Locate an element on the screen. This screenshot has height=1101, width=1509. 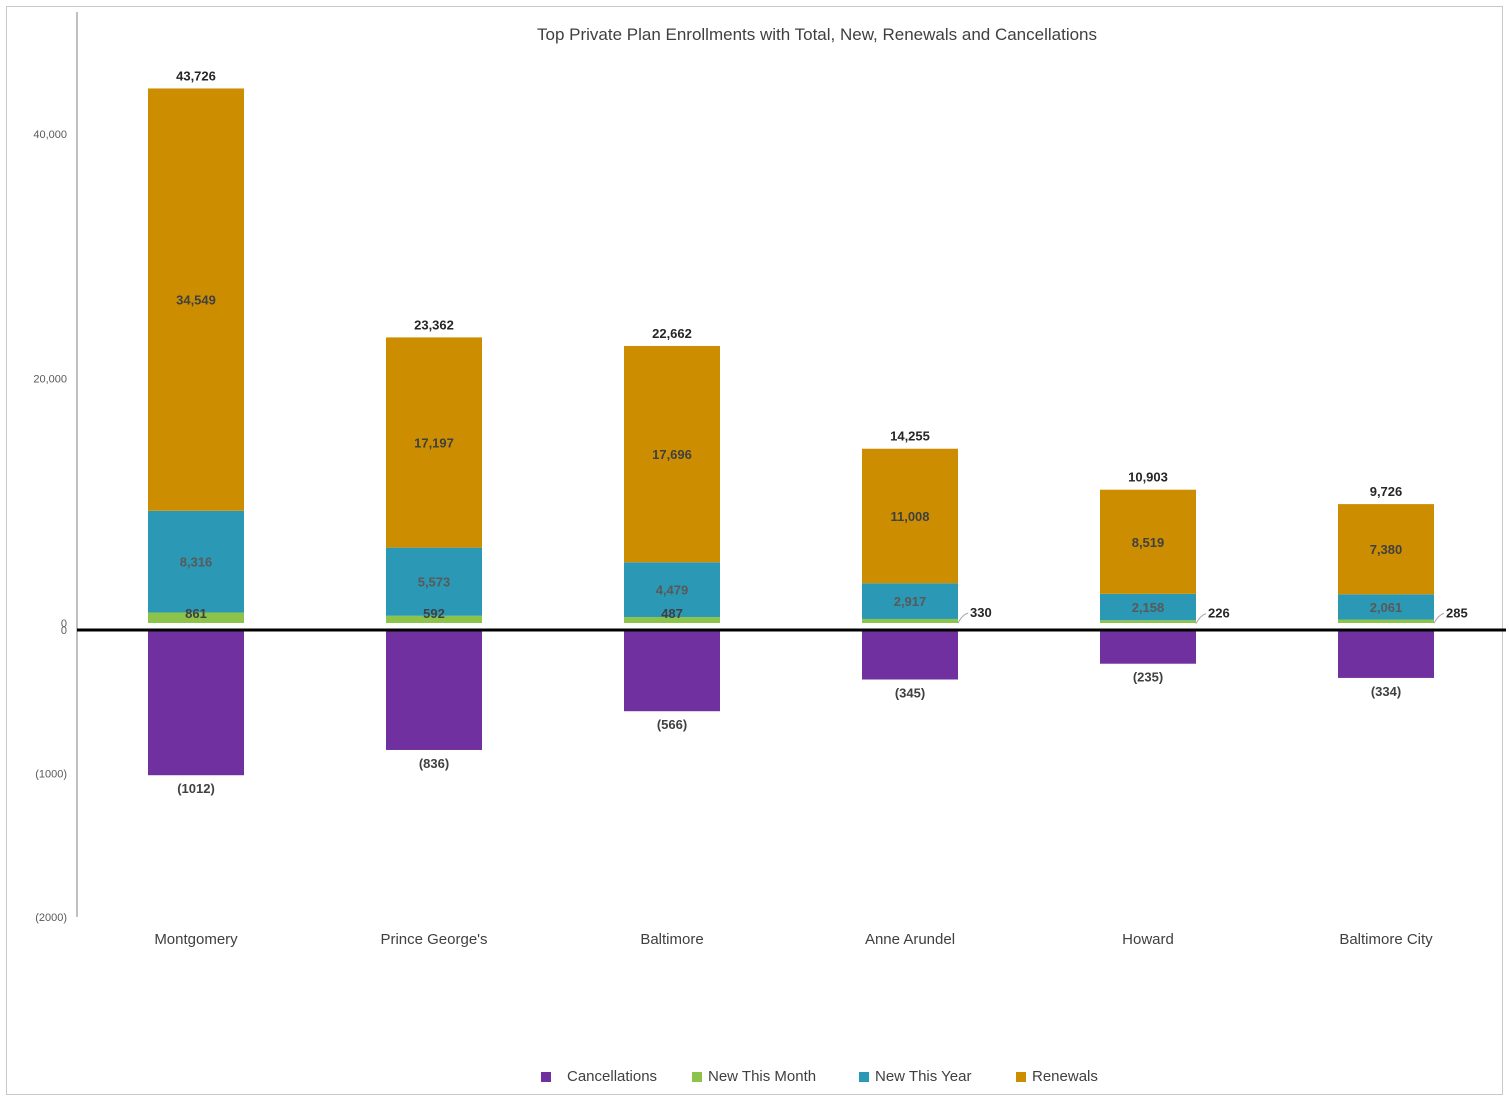
data-label: 5,573 is located at coordinates (434, 582).